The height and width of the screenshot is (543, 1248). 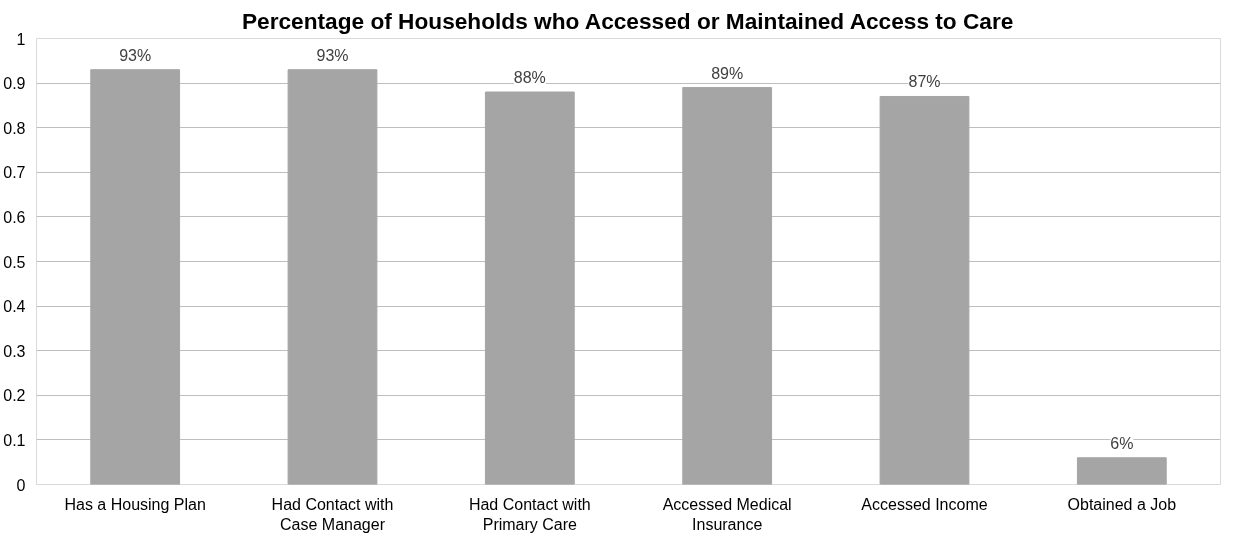 I want to click on y-tick-label: 0.2, so click(x=14, y=396).